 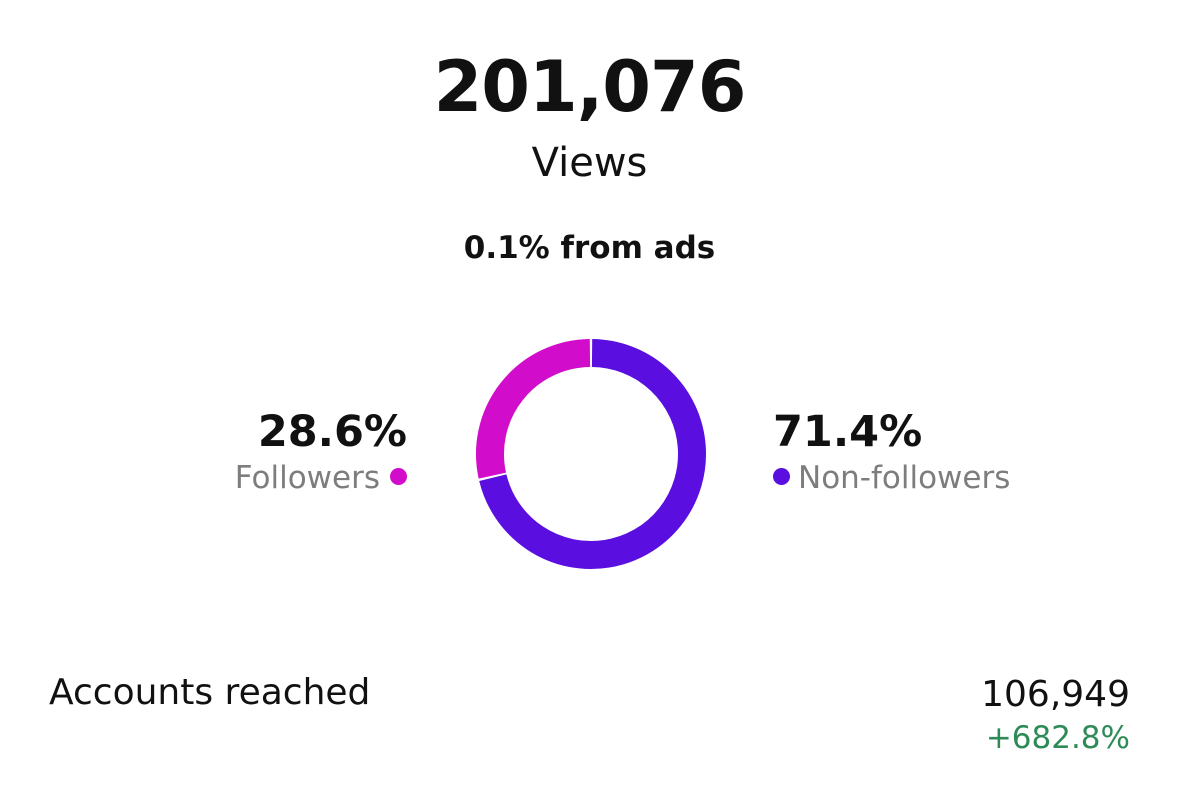 What do you see at coordinates (781, 476) in the screenshot?
I see `non-followers-color-dot` at bounding box center [781, 476].